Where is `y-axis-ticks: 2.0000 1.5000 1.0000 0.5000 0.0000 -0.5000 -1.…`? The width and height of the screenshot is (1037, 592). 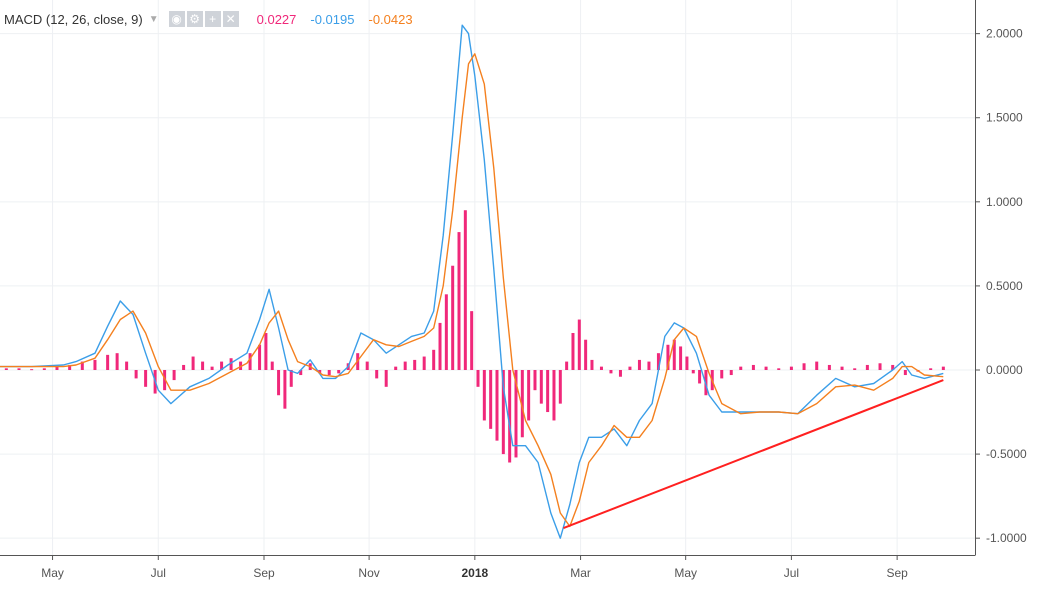
y-axis-ticks: 2.0000 1.5000 1.0000 0.5000 0.0000 -0.5000 -1.… is located at coordinates (1001, 286).